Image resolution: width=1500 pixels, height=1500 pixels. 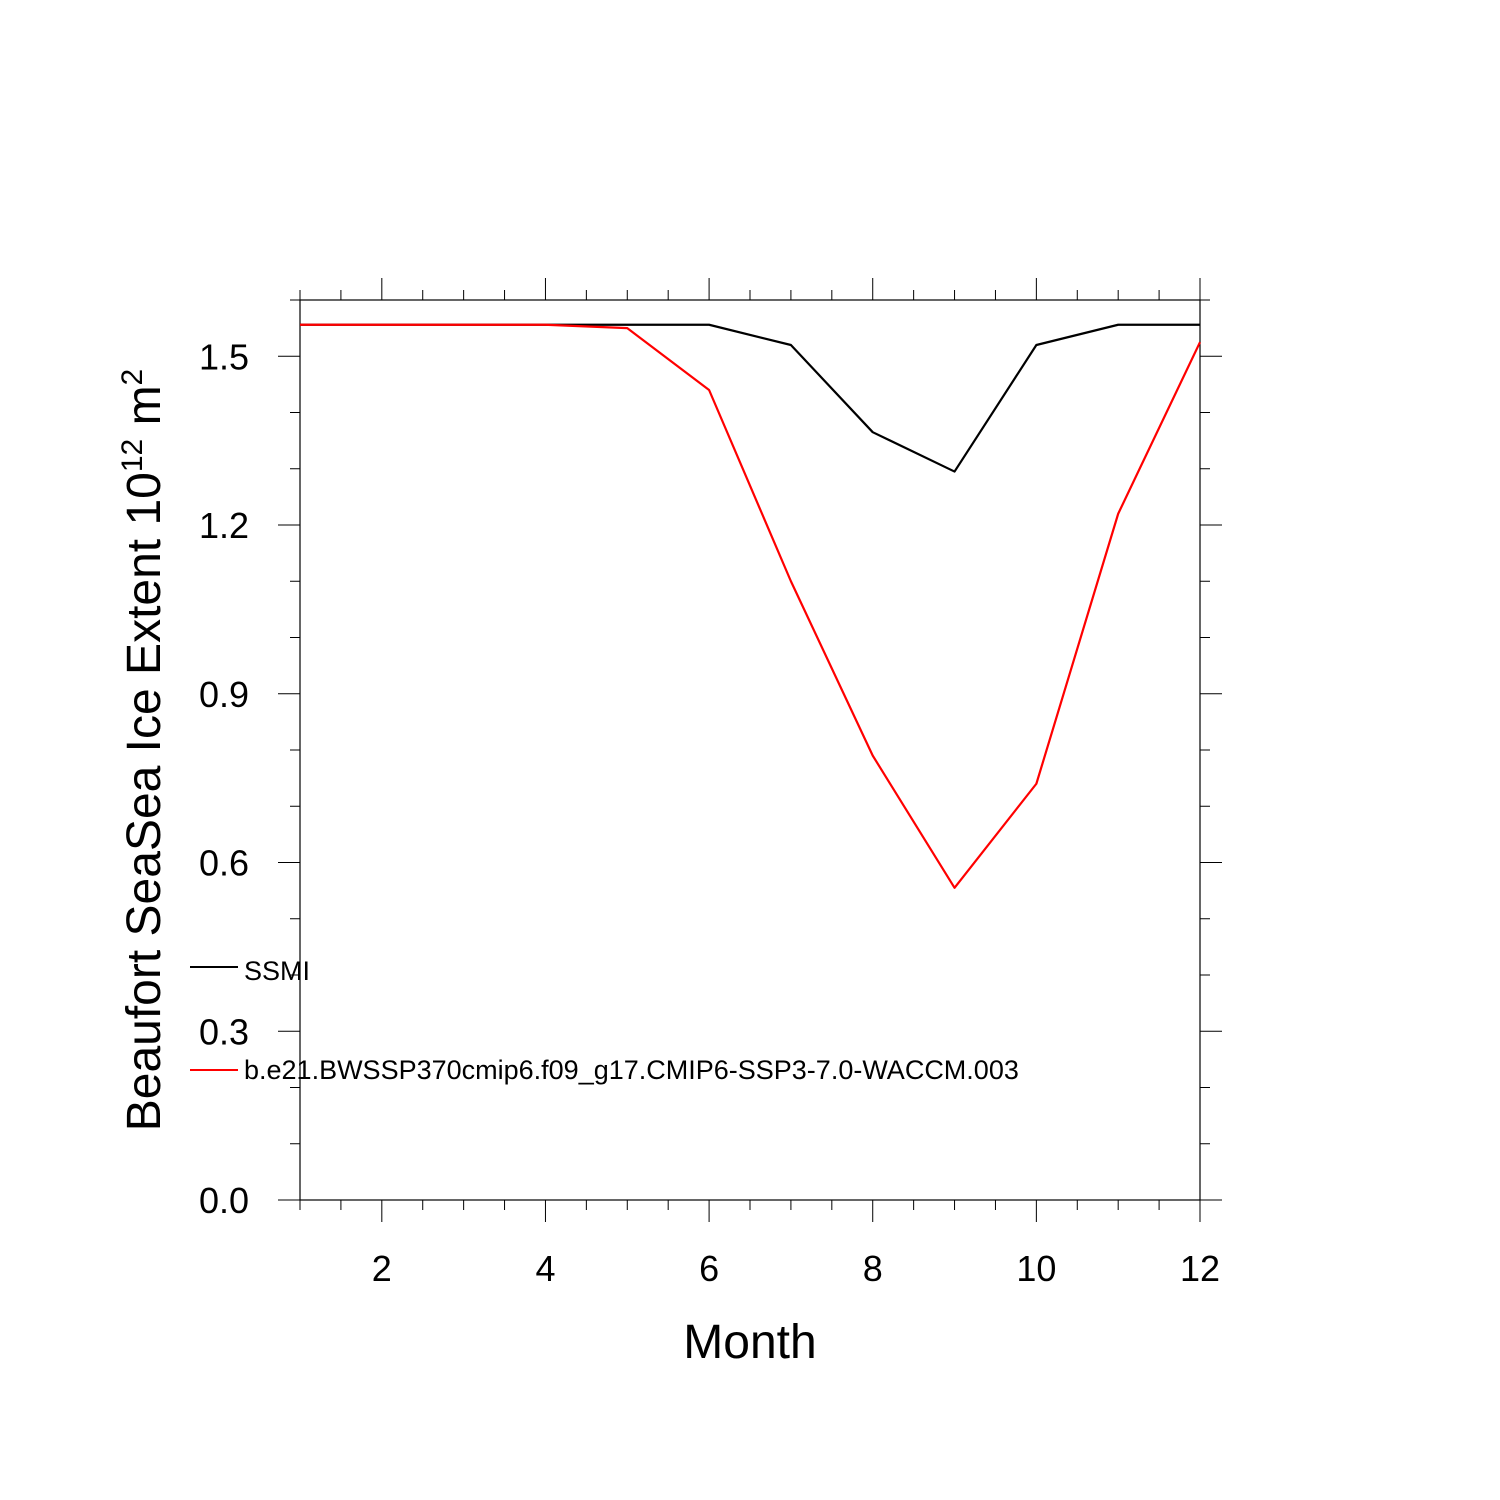 I want to click on y-tick-labels: 0.0 0.3 0.6 0.9 1.2 1.5, so click(x=224, y=778).